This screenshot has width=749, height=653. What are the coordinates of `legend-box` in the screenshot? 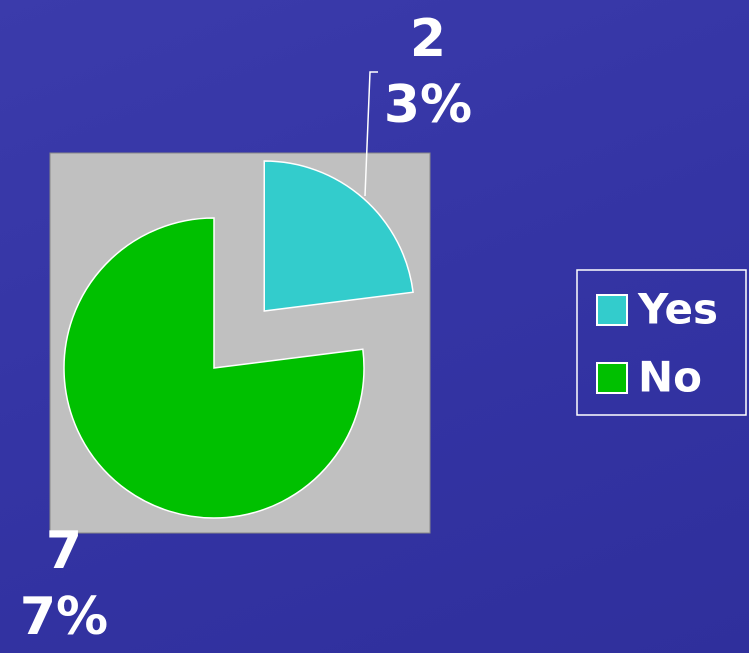 It's located at (661, 342).